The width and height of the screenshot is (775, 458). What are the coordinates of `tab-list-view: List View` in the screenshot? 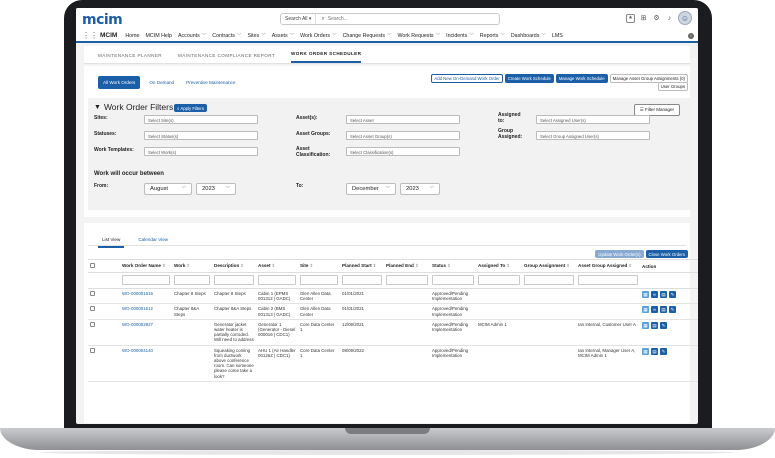 It's located at (111, 242).